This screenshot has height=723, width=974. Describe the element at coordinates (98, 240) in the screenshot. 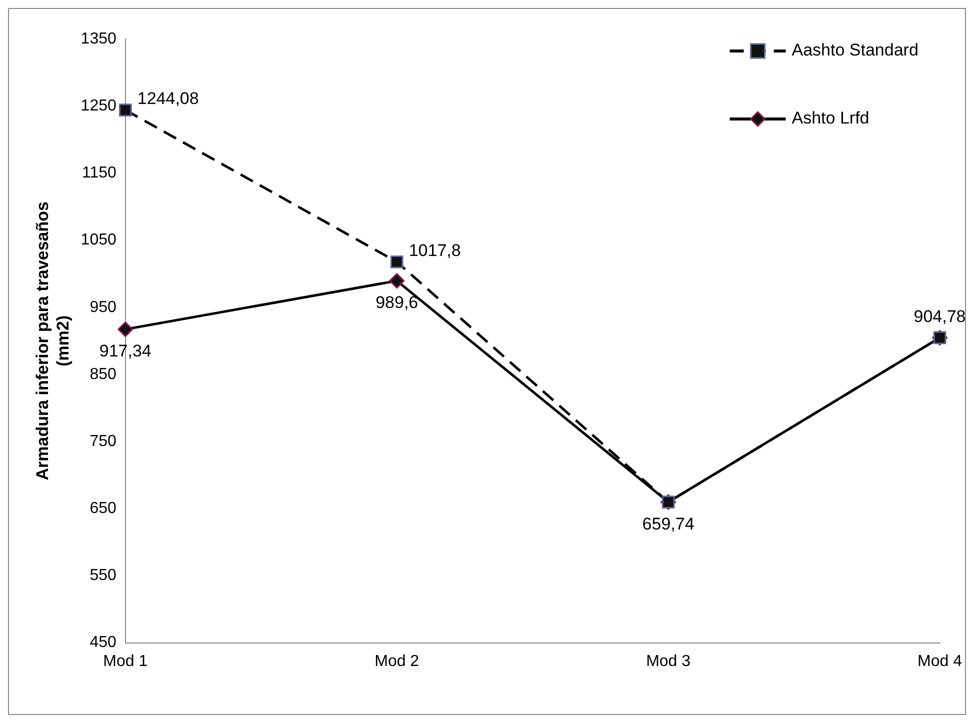

I see `y-tick-label: 1050` at that location.